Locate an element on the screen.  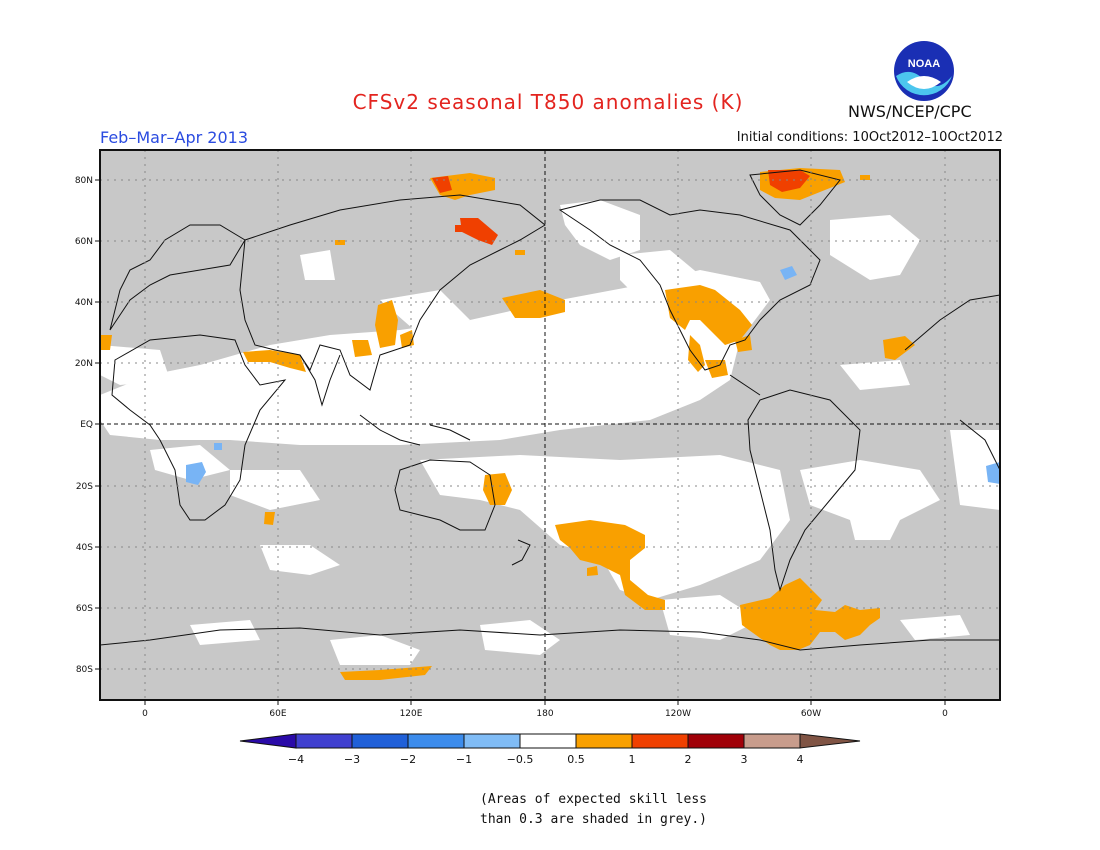
colorbar-label: −3 is located at coordinates (352, 759).